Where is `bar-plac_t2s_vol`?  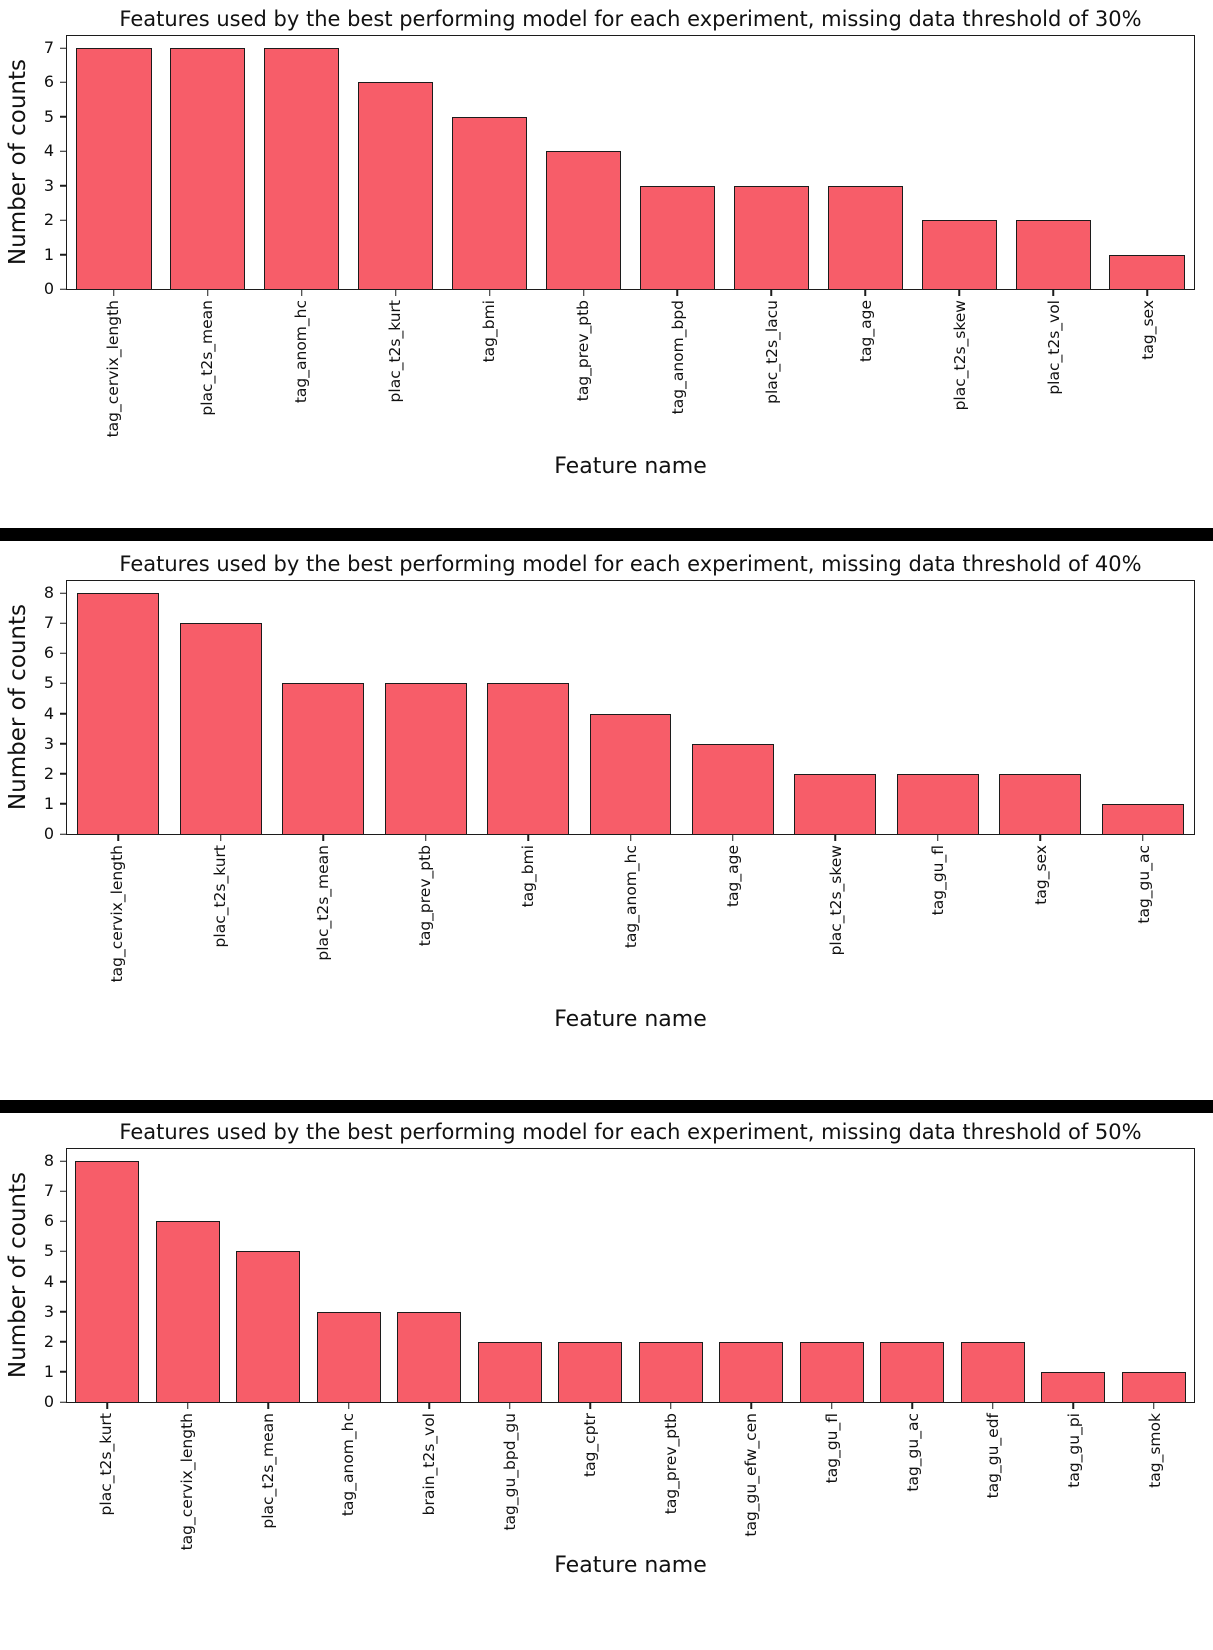
bar-plac_t2s_vol is located at coordinates (1053, 254).